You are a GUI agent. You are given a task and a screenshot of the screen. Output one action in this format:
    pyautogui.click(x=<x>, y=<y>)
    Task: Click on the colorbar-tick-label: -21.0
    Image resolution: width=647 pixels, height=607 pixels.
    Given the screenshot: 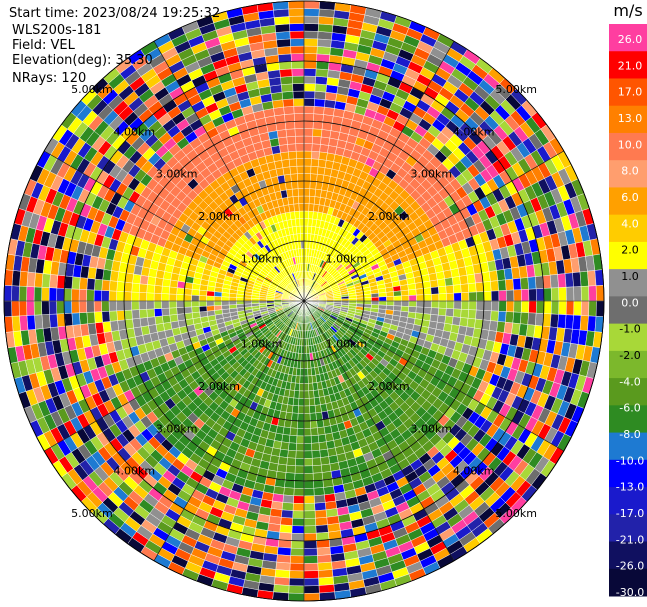 What is the action you would take?
    pyautogui.click(x=630, y=539)
    